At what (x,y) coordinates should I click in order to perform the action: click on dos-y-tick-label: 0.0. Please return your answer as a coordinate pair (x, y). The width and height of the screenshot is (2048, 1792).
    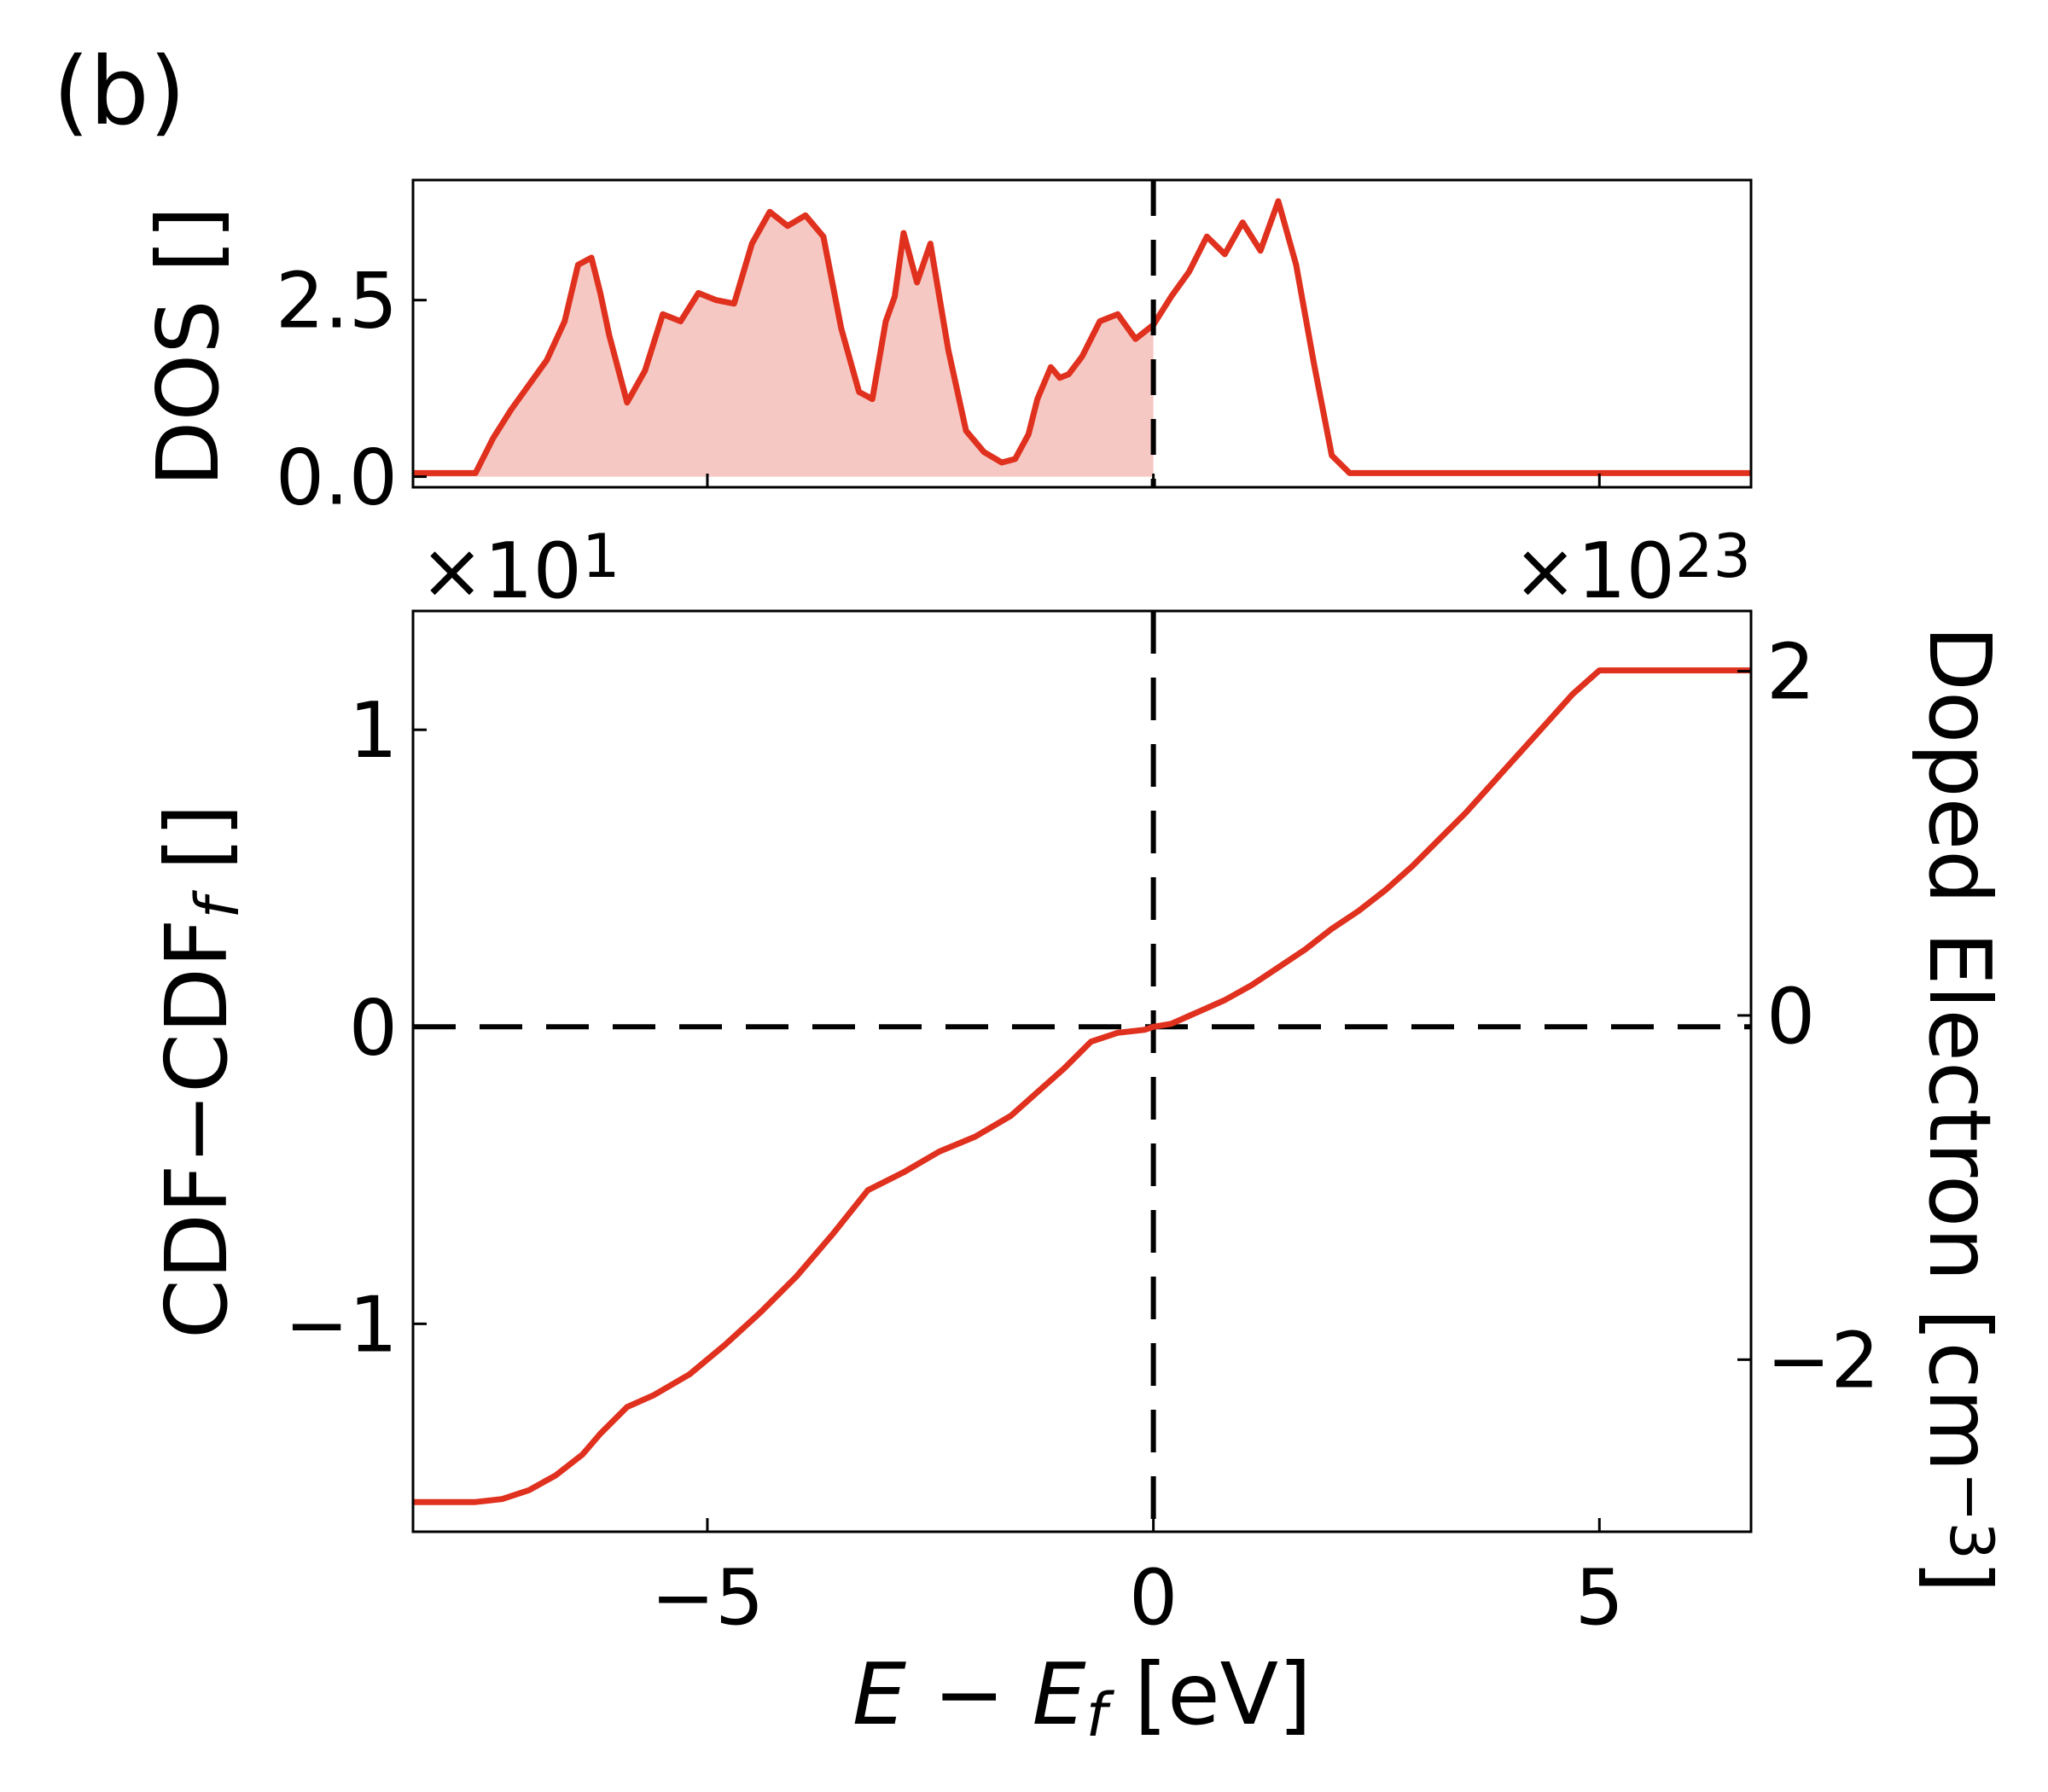
    Looking at the image, I should click on (337, 478).